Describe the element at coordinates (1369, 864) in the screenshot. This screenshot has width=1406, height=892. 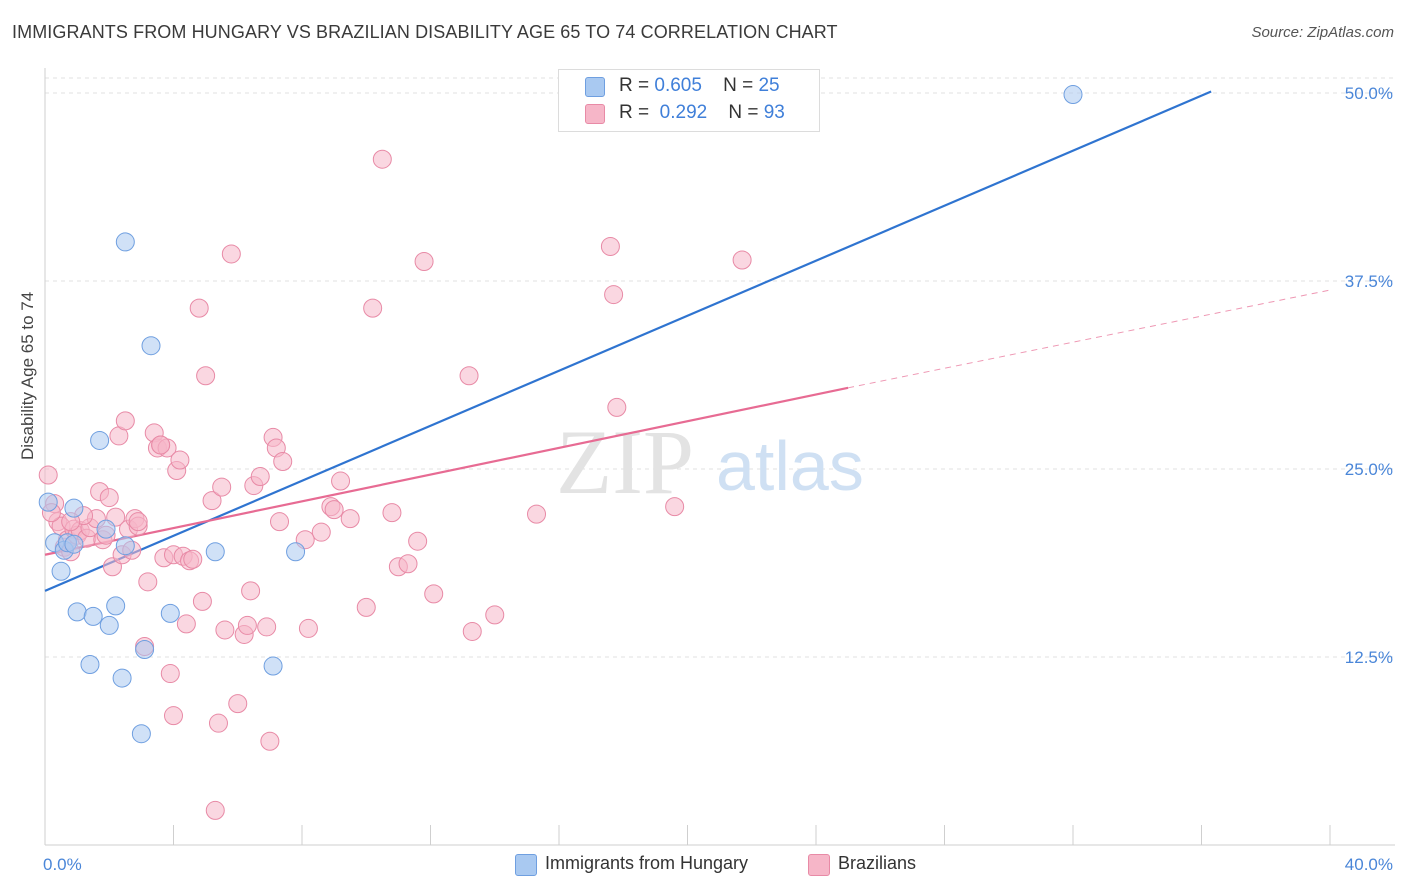
I see `x-tick-label: 40.0%` at that location.